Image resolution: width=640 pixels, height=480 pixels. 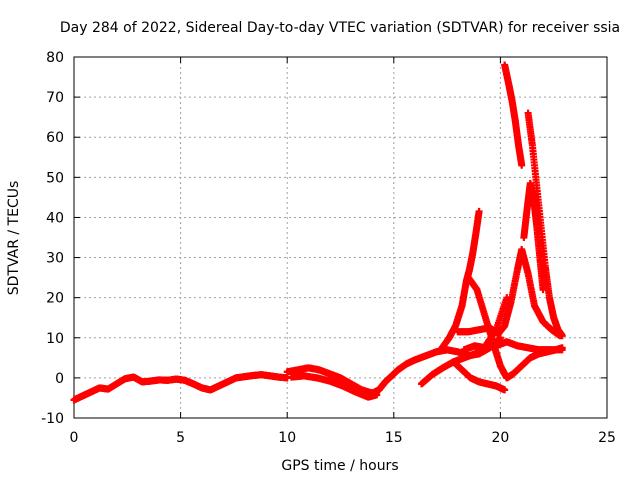 What do you see at coordinates (55, 178) in the screenshot?
I see `y-tick-label: 50` at bounding box center [55, 178].